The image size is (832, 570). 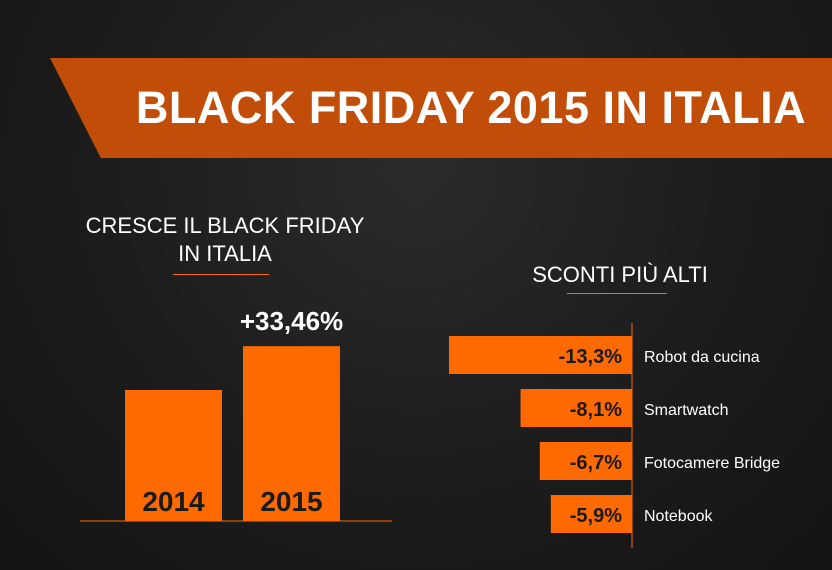 What do you see at coordinates (225, 240) in the screenshot?
I see `growth-chart-title: CRESCE IL BLACK FRIDAY IN ITALIA` at bounding box center [225, 240].